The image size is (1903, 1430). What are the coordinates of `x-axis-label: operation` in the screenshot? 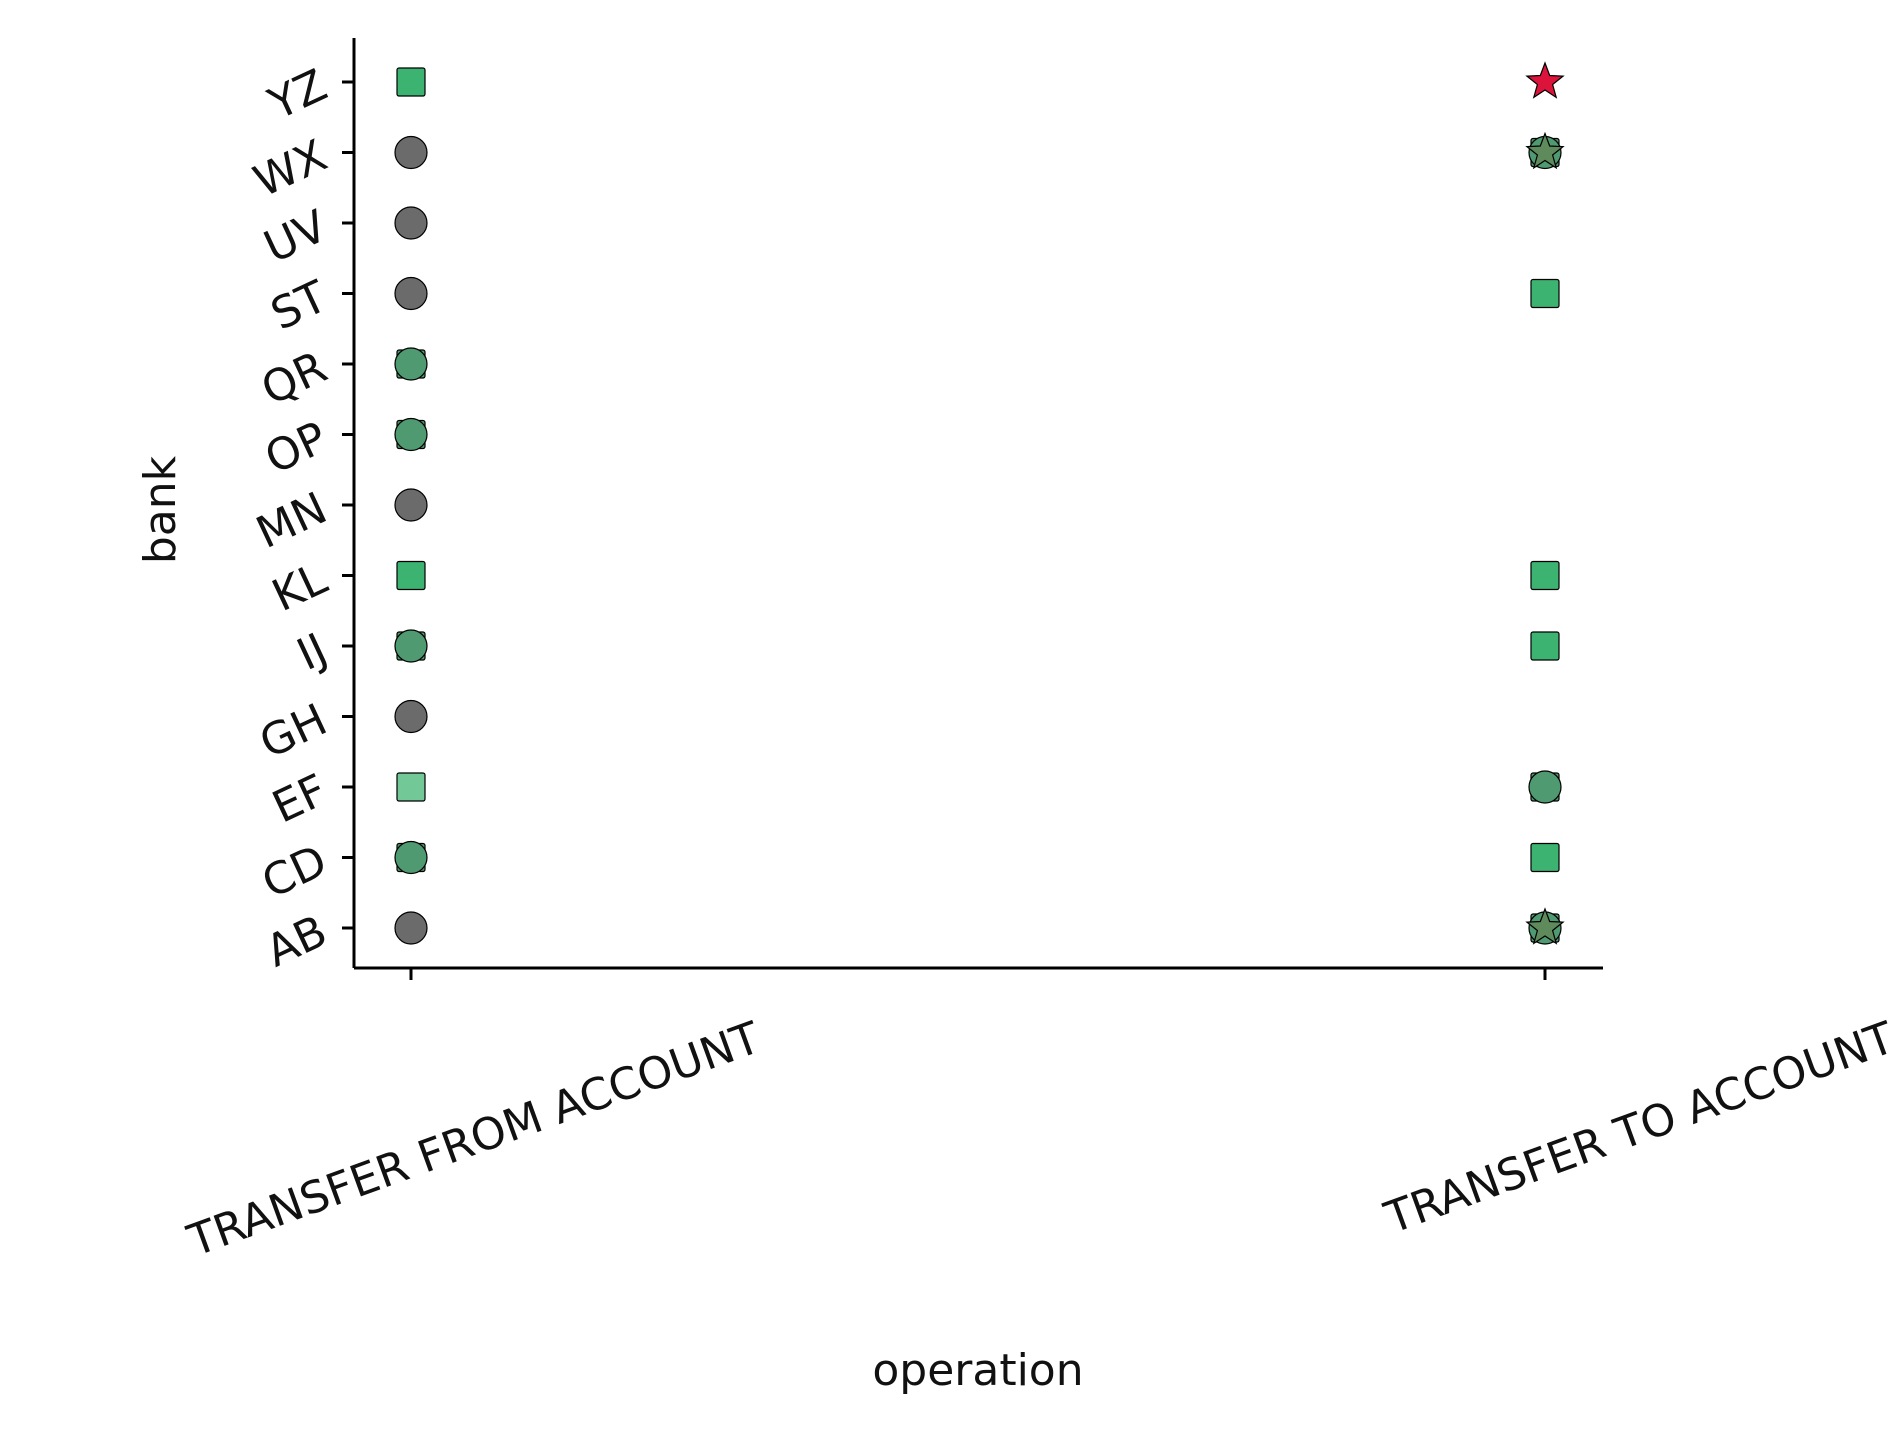 It's located at (977, 1370).